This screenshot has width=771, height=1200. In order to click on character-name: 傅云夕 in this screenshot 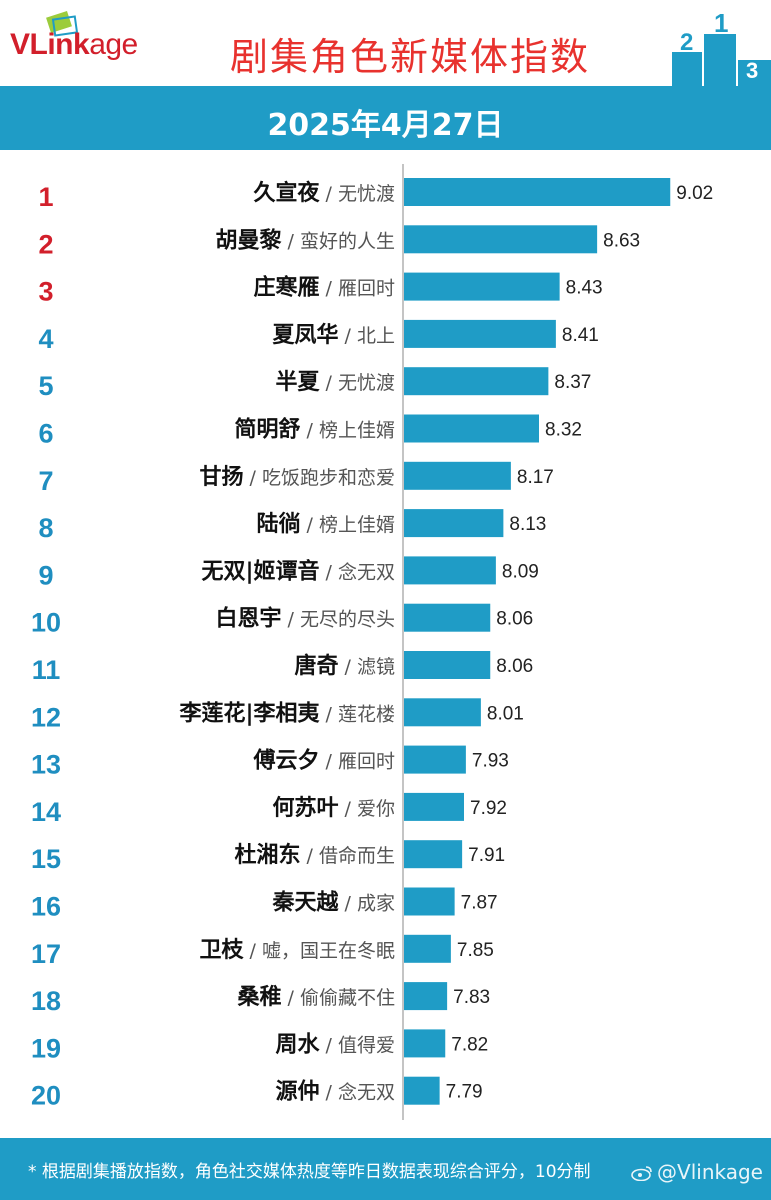, I will do `click(286, 761)`.